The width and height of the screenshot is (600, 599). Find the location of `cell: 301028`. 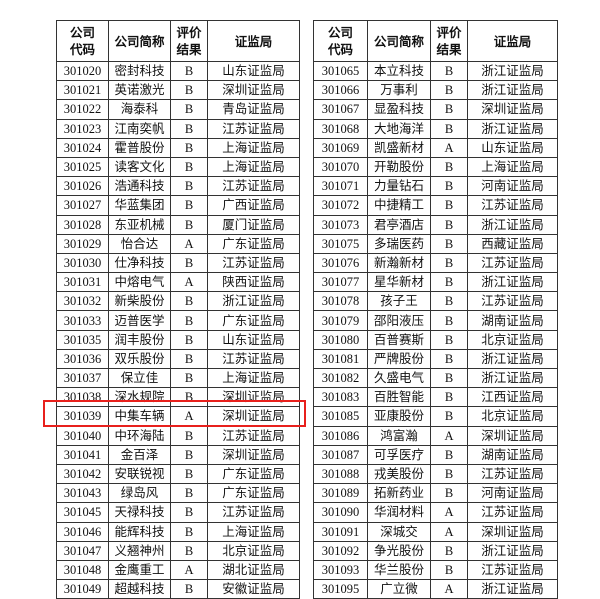

cell: 301028 is located at coordinates (82, 224).